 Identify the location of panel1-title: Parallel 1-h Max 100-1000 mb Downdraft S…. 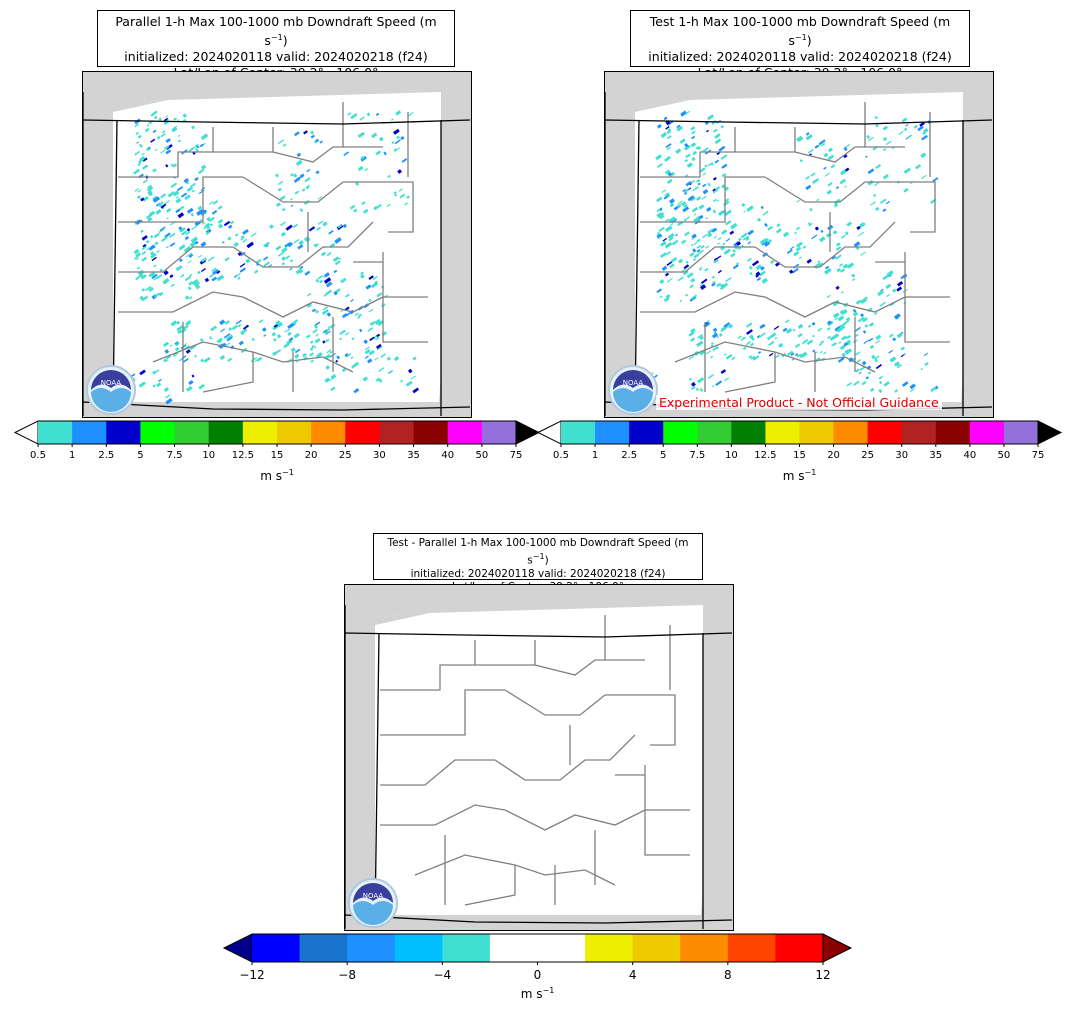
(276, 45).